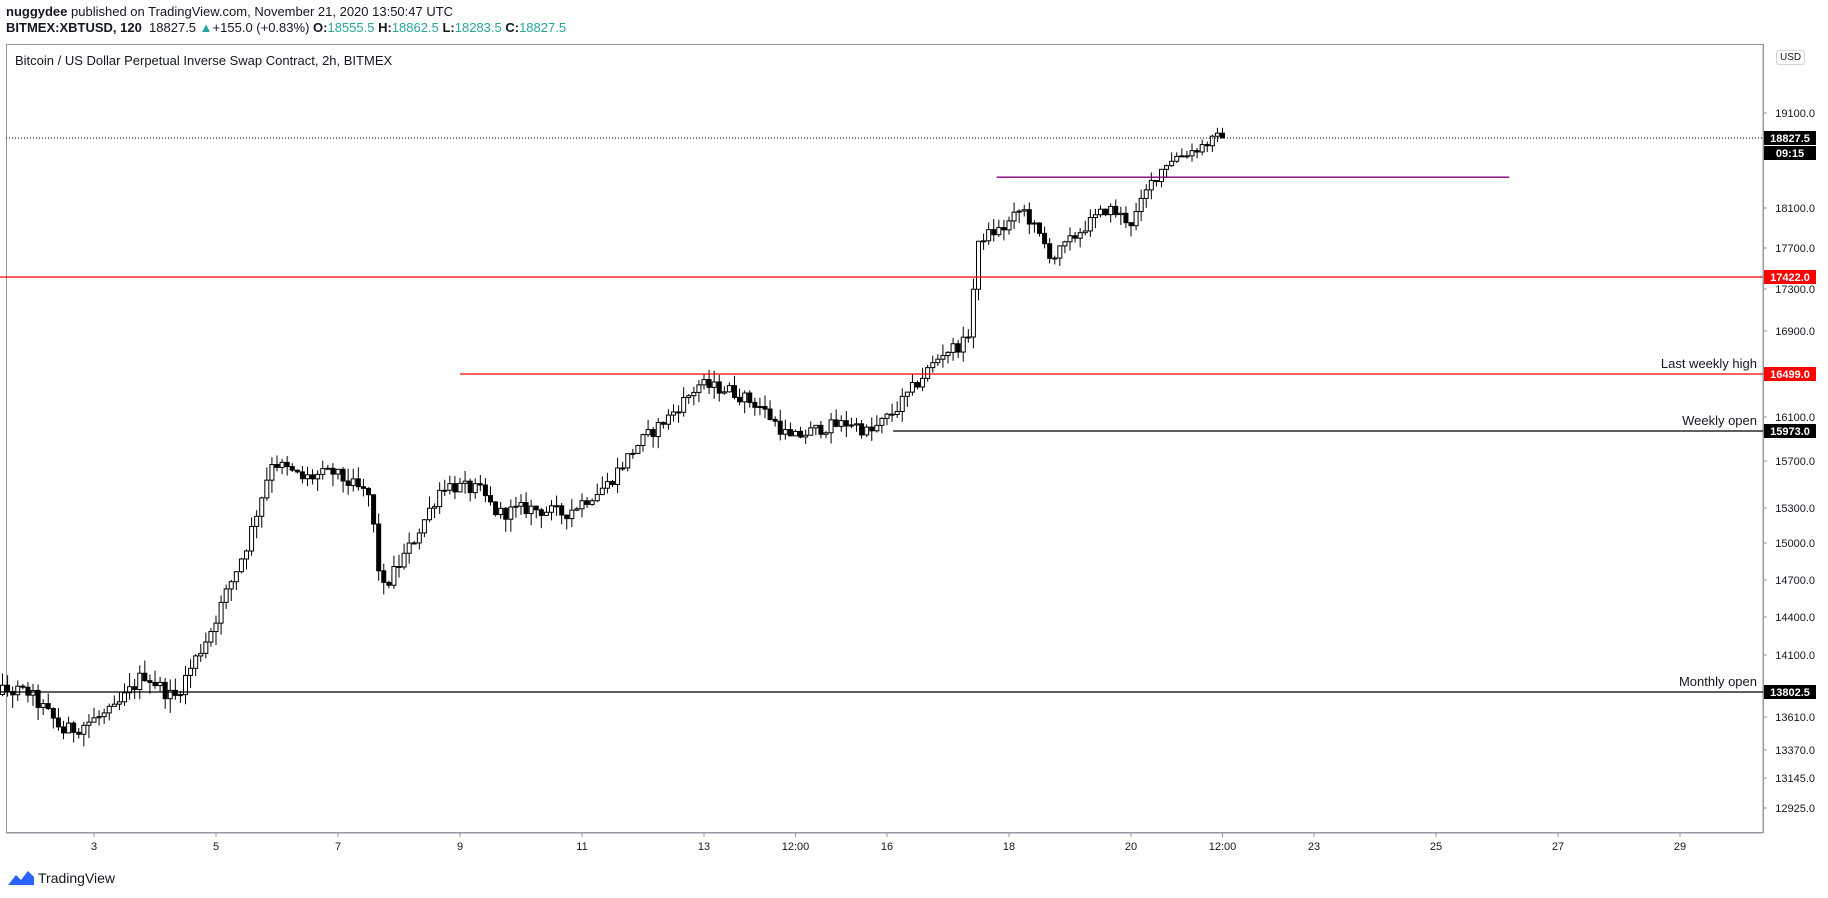 Image resolution: width=1828 pixels, height=898 pixels. What do you see at coordinates (1009, 847) in the screenshot?
I see `x-tick-label: 18` at bounding box center [1009, 847].